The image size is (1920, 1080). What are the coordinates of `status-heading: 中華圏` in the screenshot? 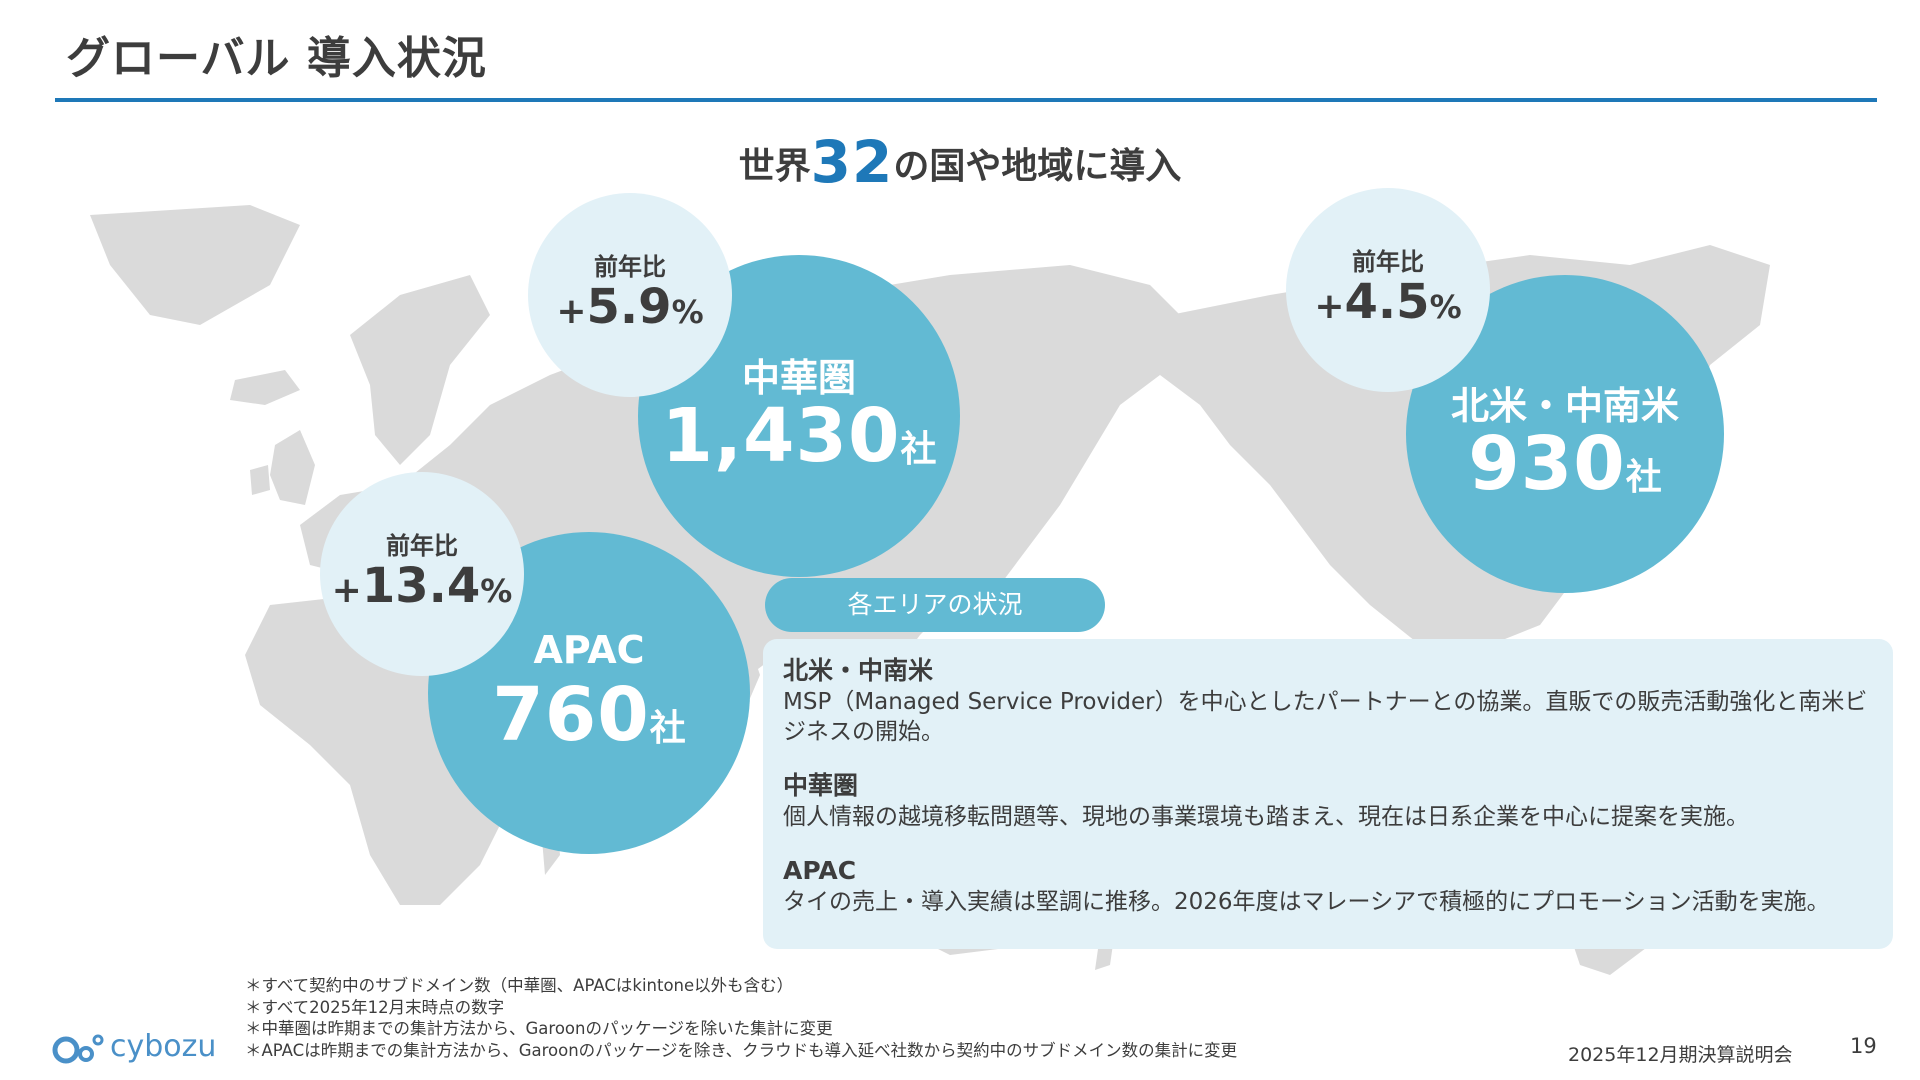 It's located at (821, 785).